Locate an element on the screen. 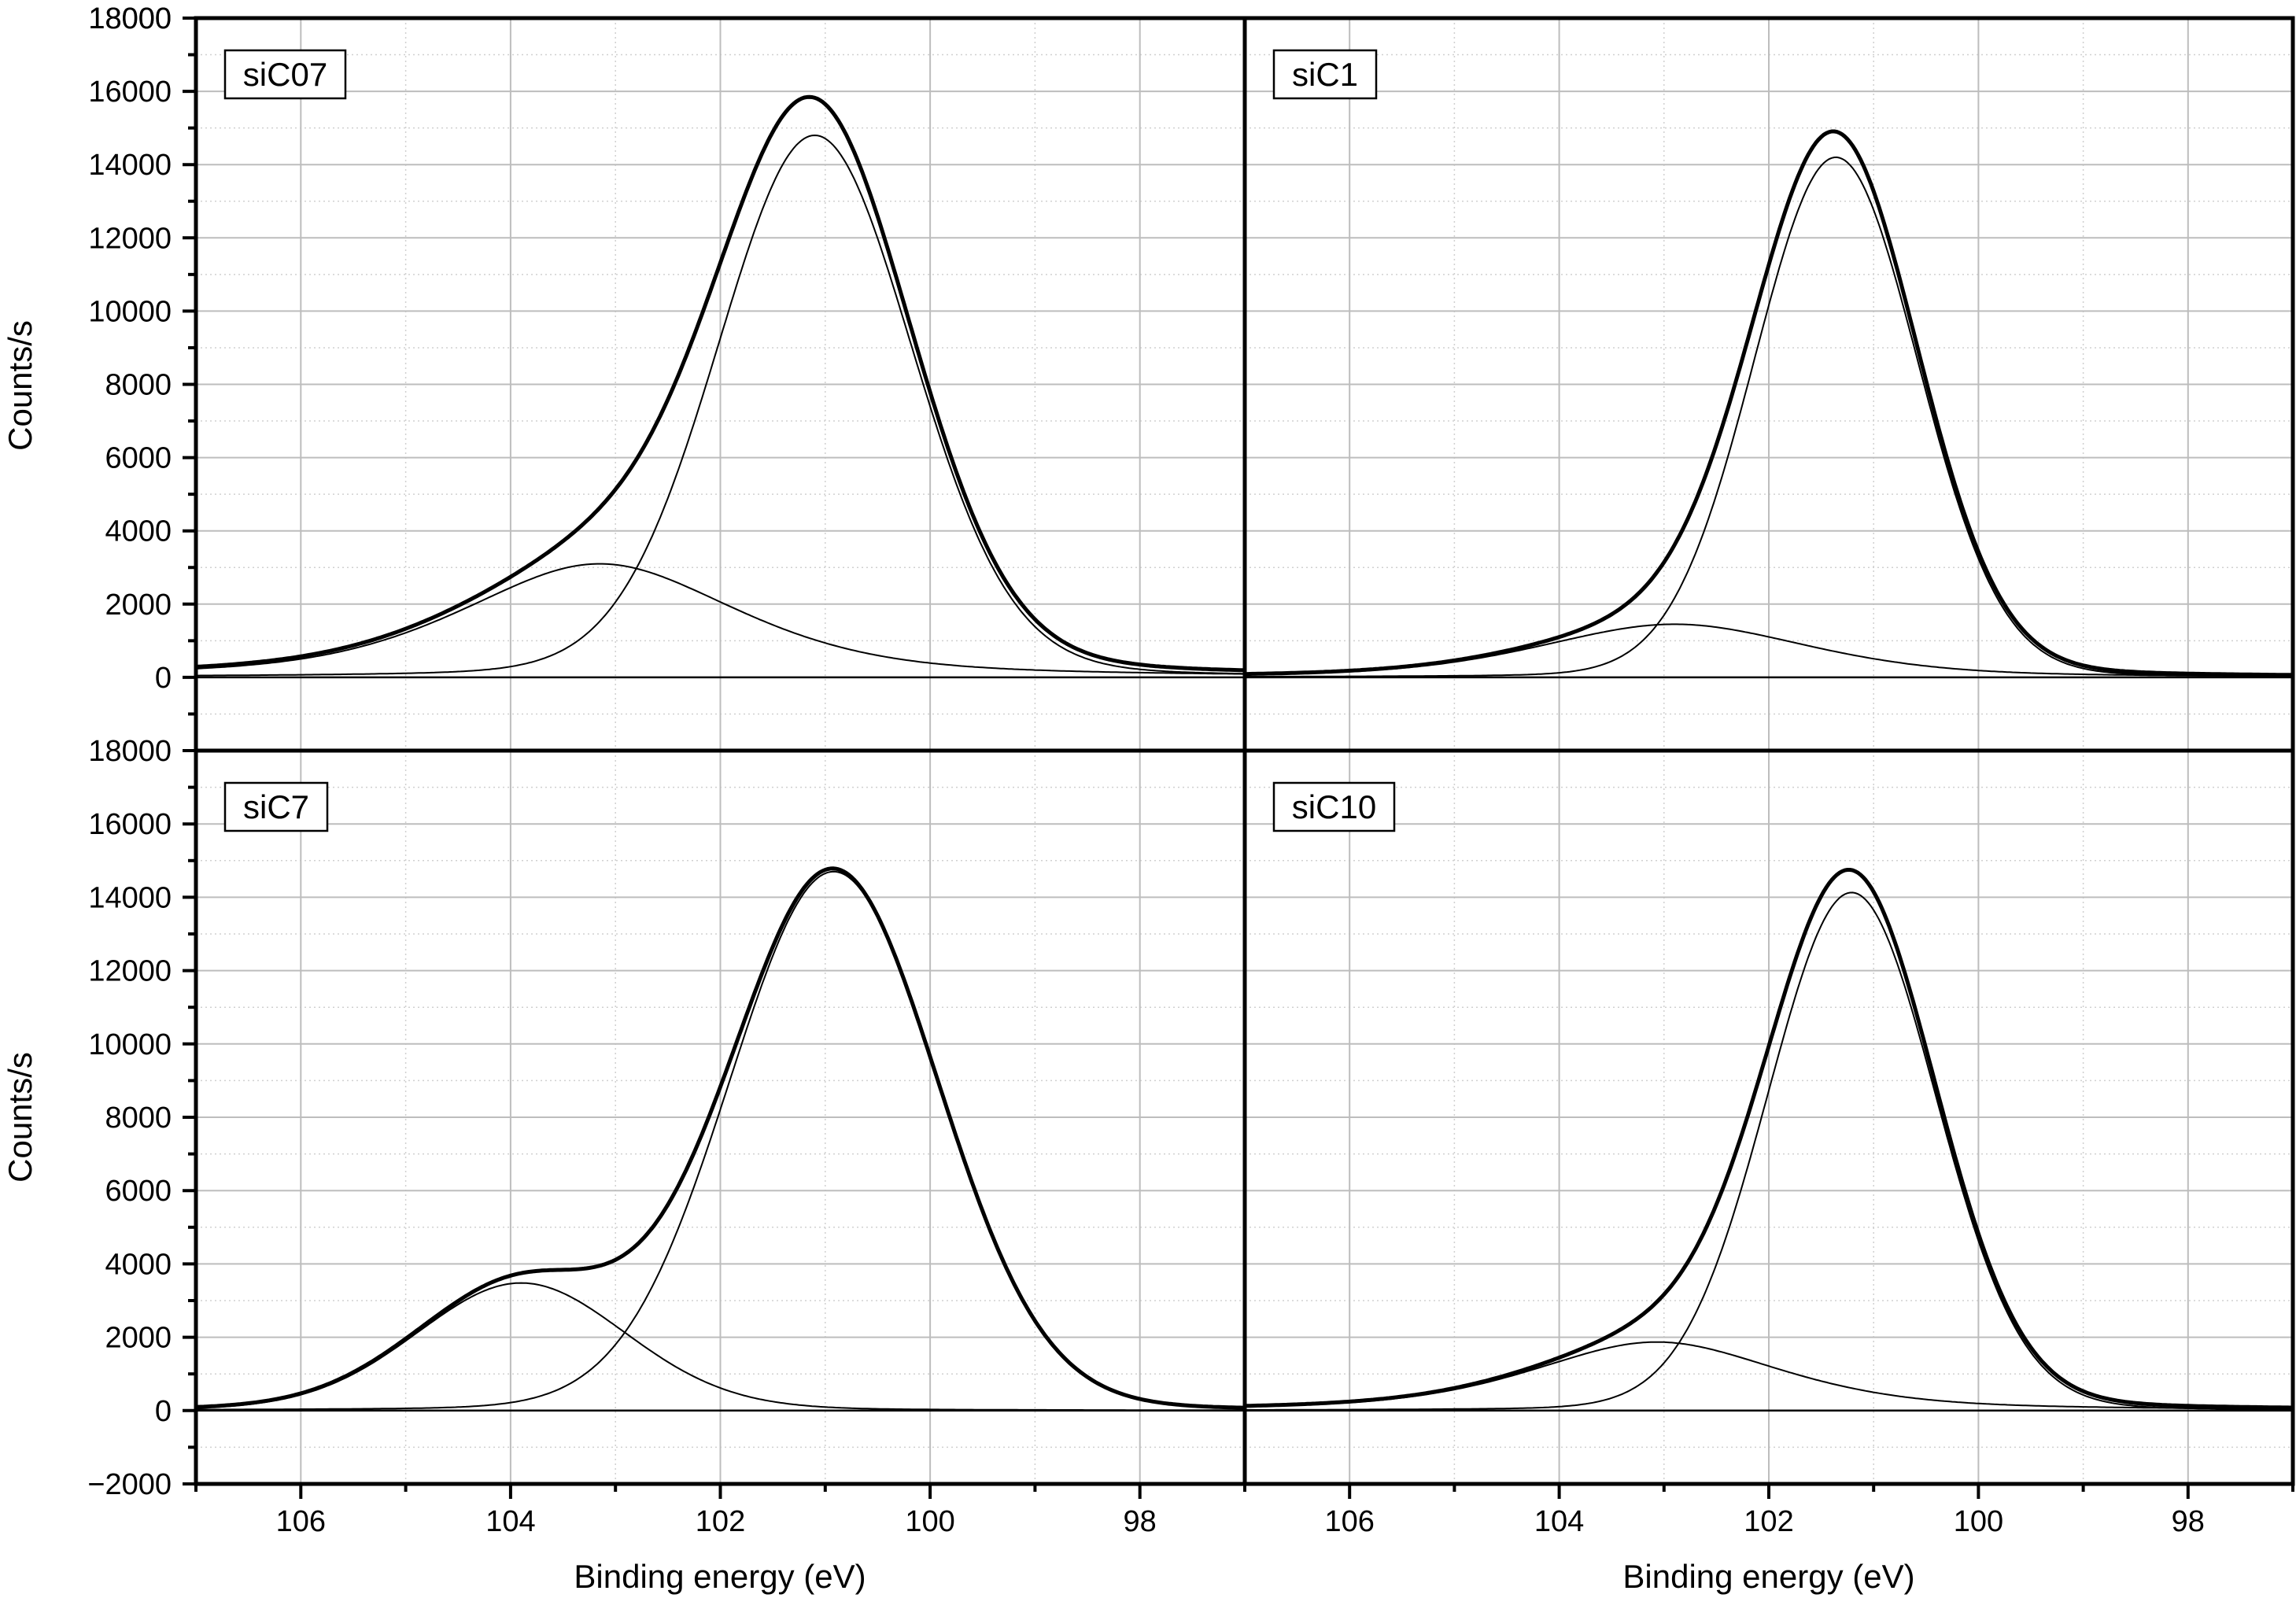  sample-label: siC7 is located at coordinates (276, 806).